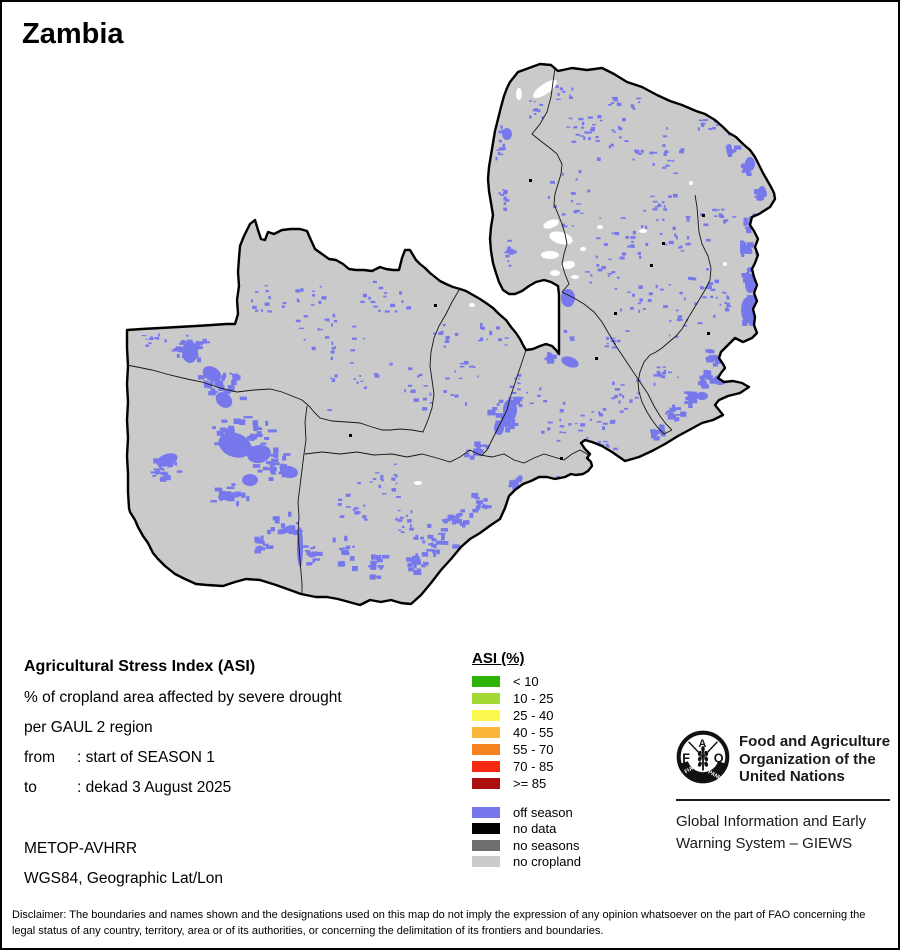 This screenshot has width=900, height=950. I want to click on period-to: to : dekad 3 August 2025, so click(127, 788).